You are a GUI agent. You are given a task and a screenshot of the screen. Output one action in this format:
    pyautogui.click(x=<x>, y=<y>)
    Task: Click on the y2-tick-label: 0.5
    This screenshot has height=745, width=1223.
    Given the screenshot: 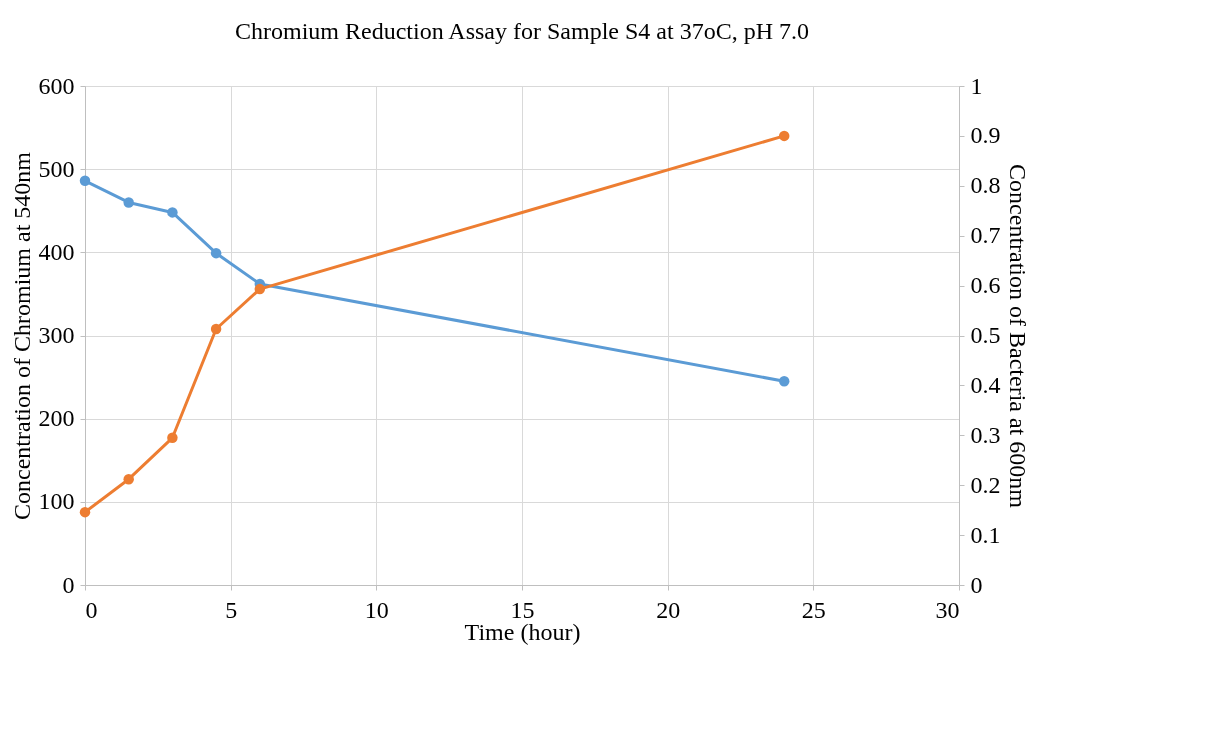 What is the action you would take?
    pyautogui.click(x=985, y=335)
    